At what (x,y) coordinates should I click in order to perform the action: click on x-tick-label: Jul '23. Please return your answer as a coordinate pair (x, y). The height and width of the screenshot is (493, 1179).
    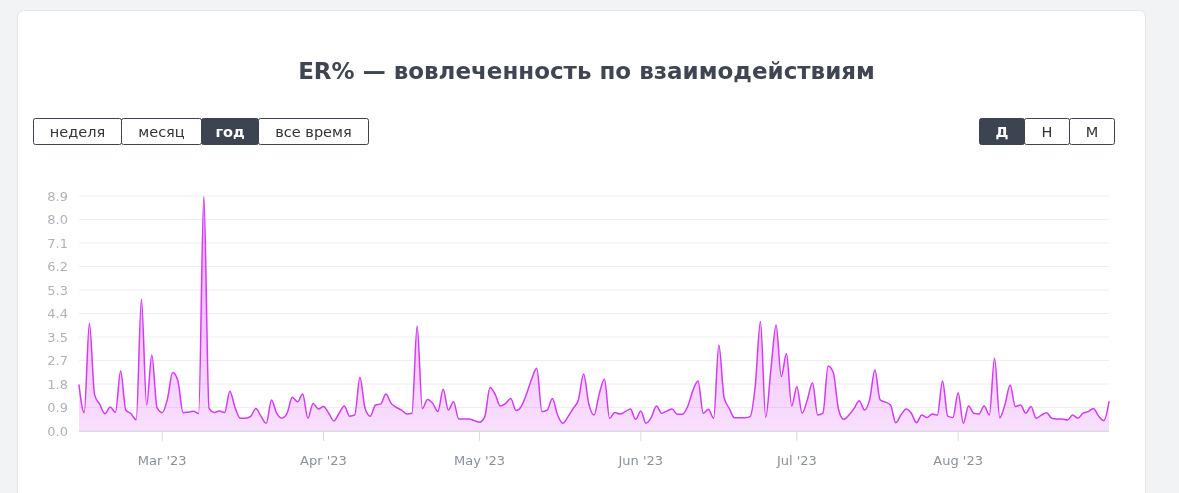
    Looking at the image, I should click on (796, 460).